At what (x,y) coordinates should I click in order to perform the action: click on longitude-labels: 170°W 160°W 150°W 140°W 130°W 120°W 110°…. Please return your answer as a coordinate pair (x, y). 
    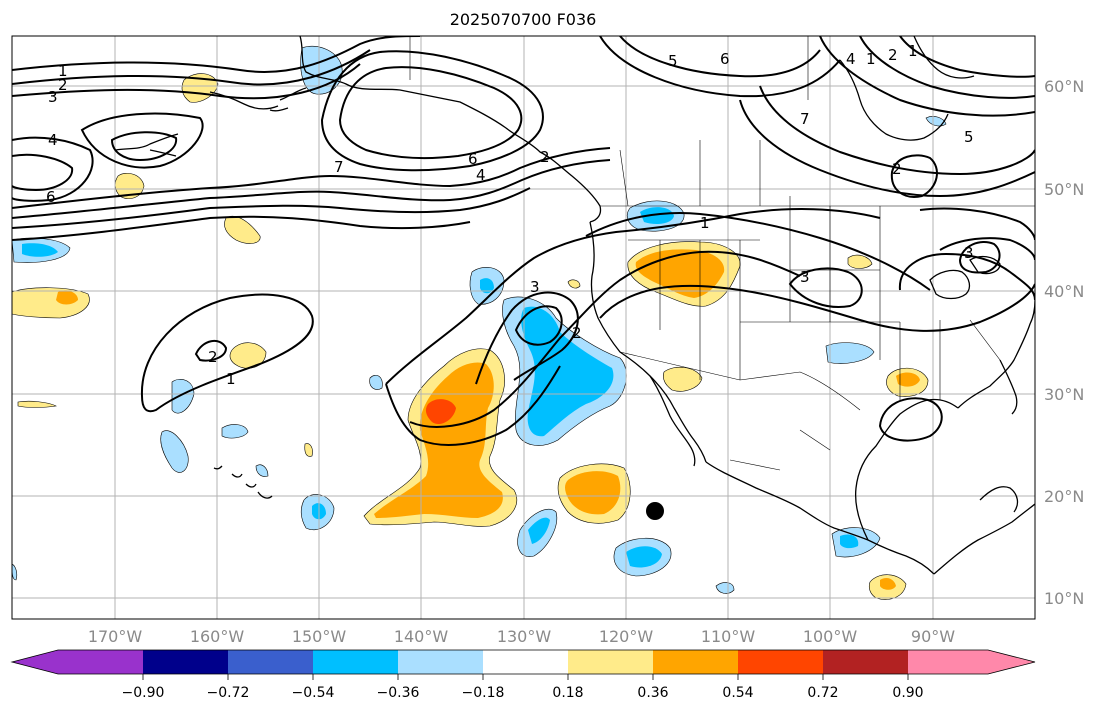
    Looking at the image, I should click on (521, 636).